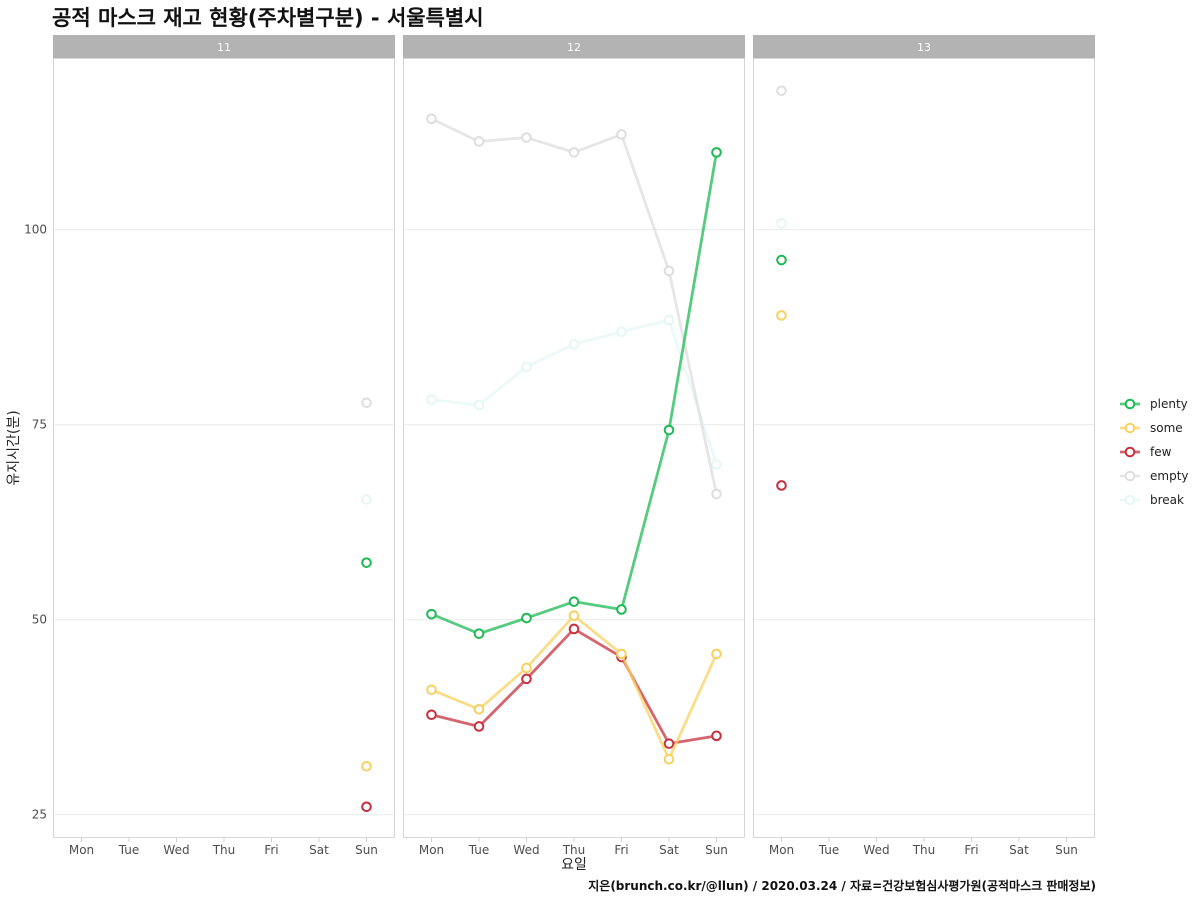  Describe the element at coordinates (574, 865) in the screenshot. I see `x-axis-title: 요일` at that location.